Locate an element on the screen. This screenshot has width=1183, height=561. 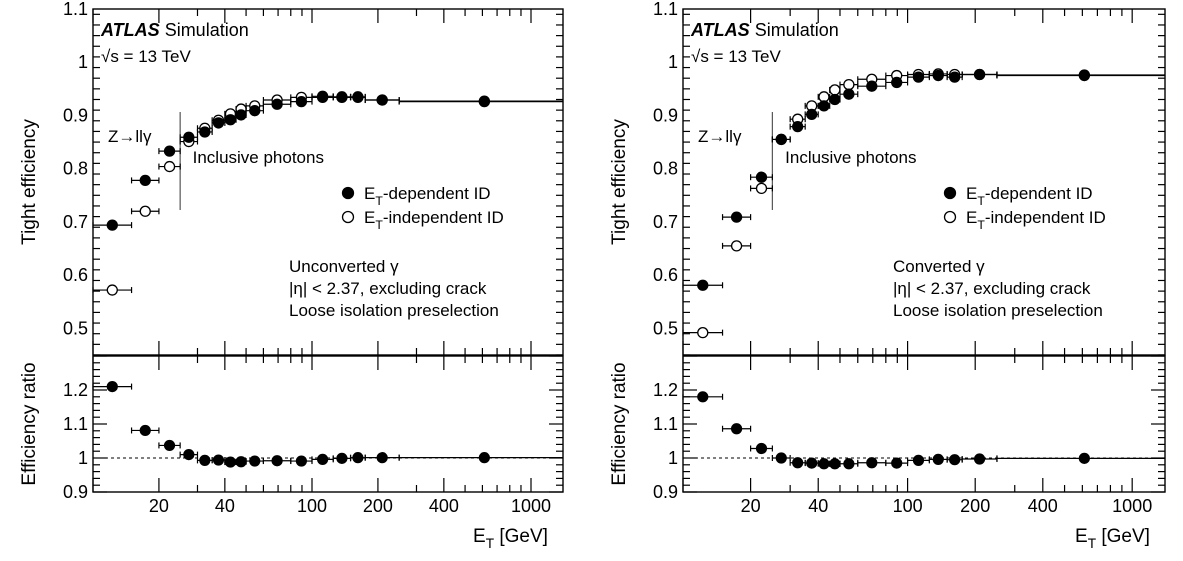
atlas-subtitle: Simulation is located at coordinates (207, 30).